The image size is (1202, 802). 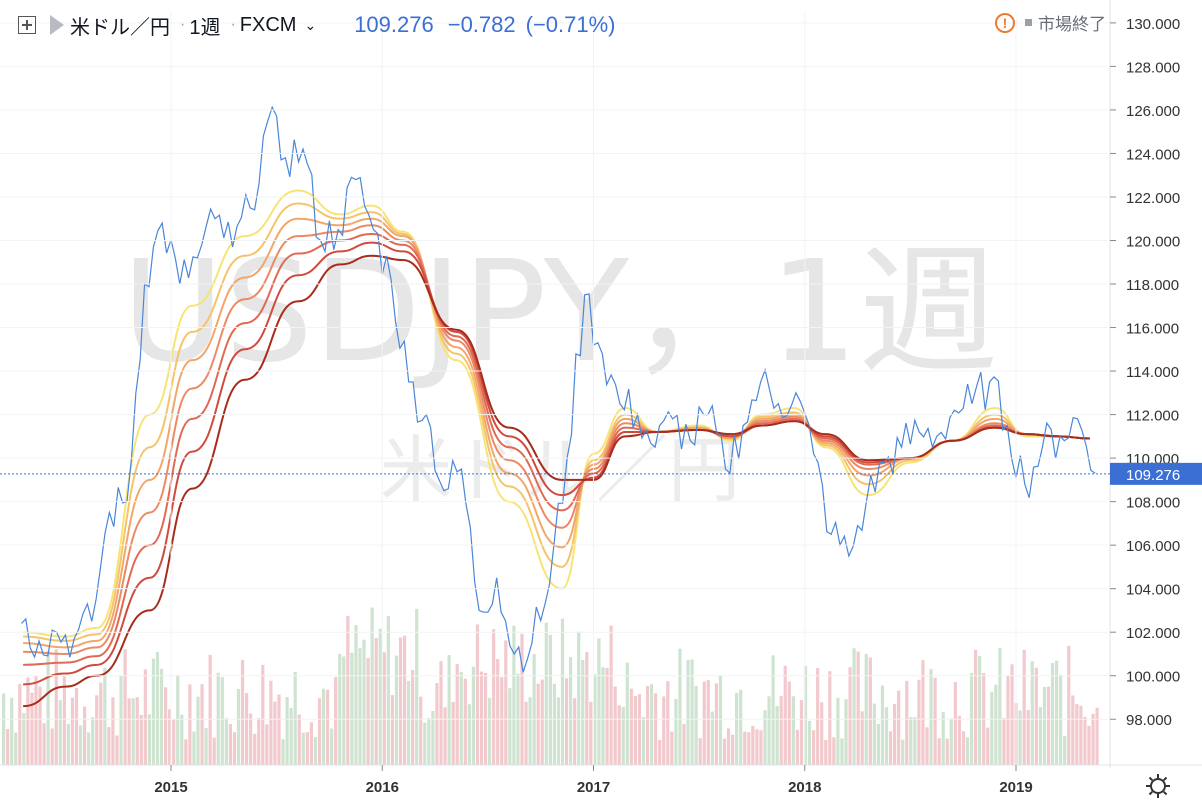 I want to click on flag-icon, so click(x=57, y=25).